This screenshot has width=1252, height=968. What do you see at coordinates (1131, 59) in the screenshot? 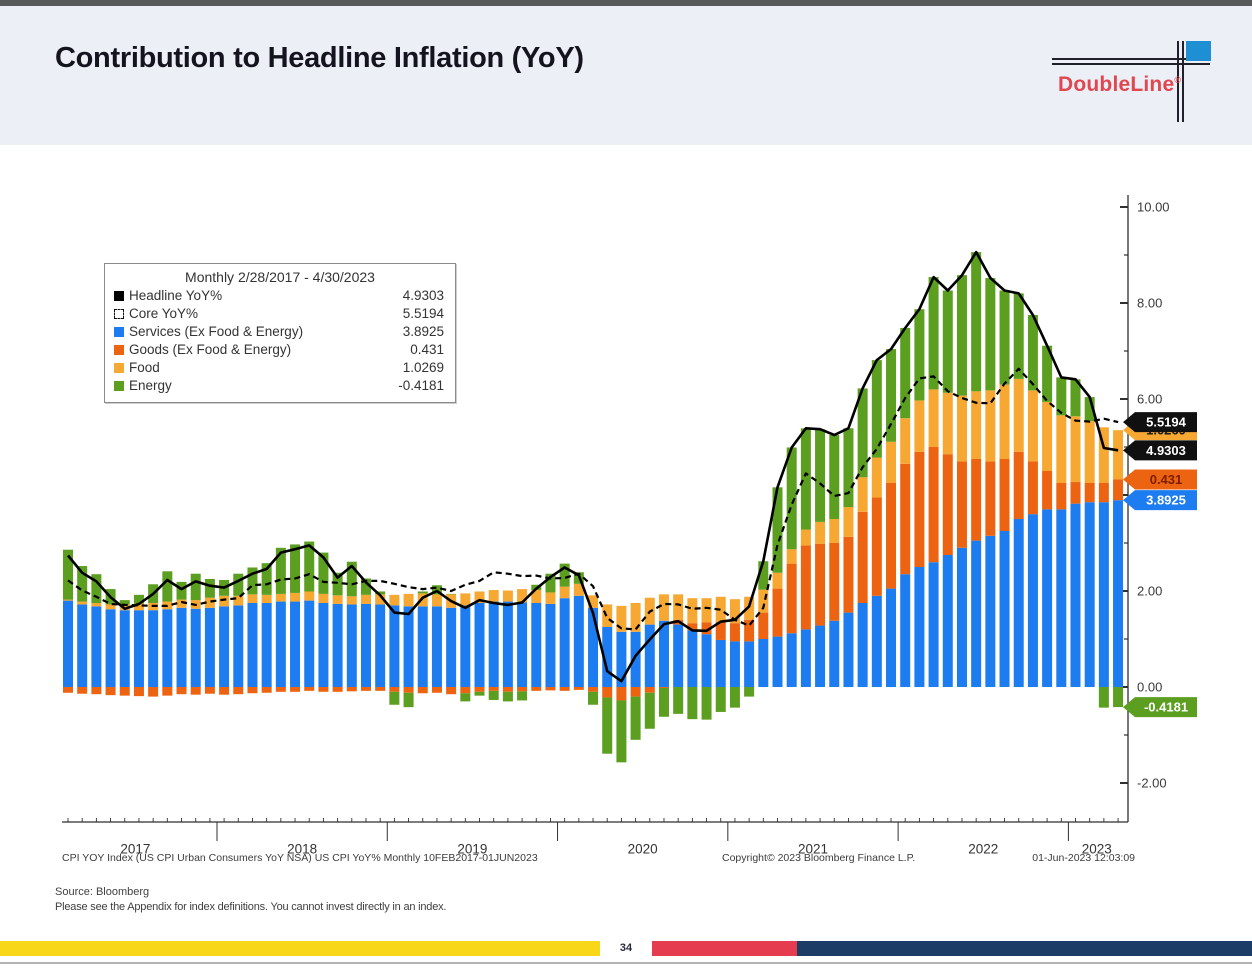
I see `logo-hline-icon` at bounding box center [1131, 59].